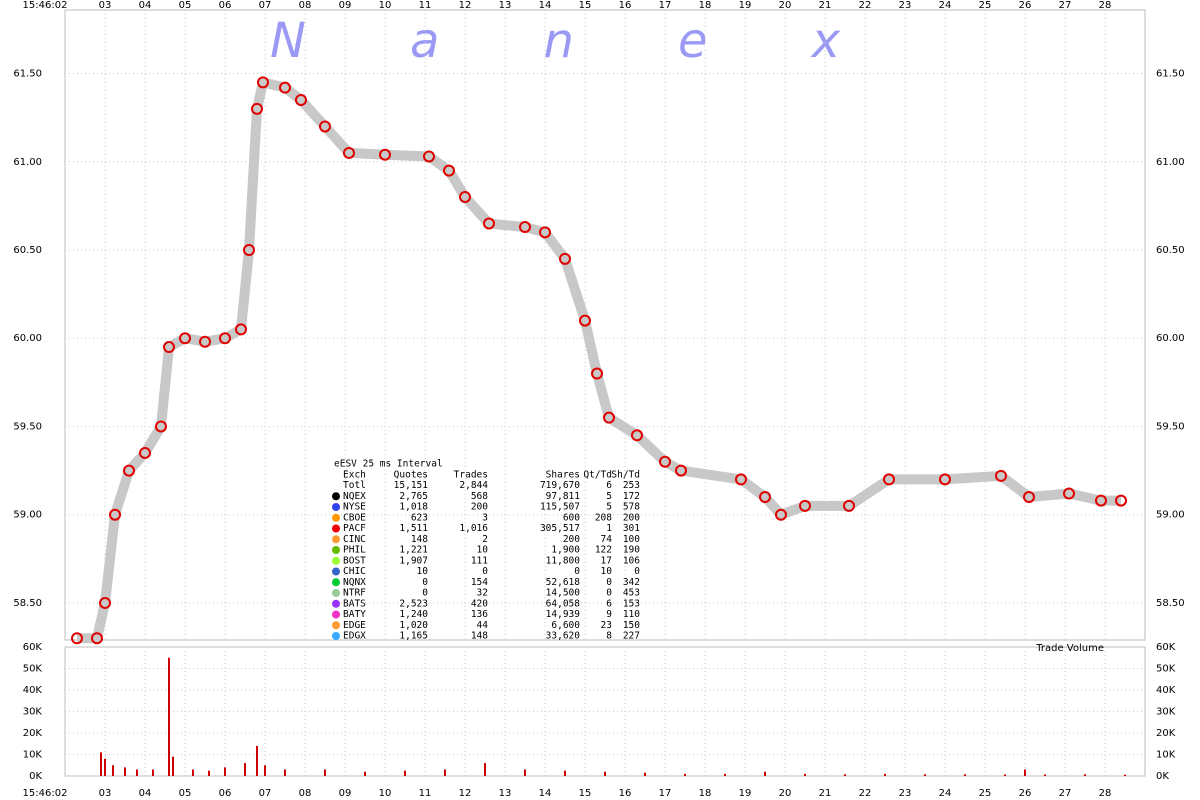 The height and width of the screenshot is (800, 1200). What do you see at coordinates (665, 5) in the screenshot?
I see `x-tick-label: 17` at bounding box center [665, 5].